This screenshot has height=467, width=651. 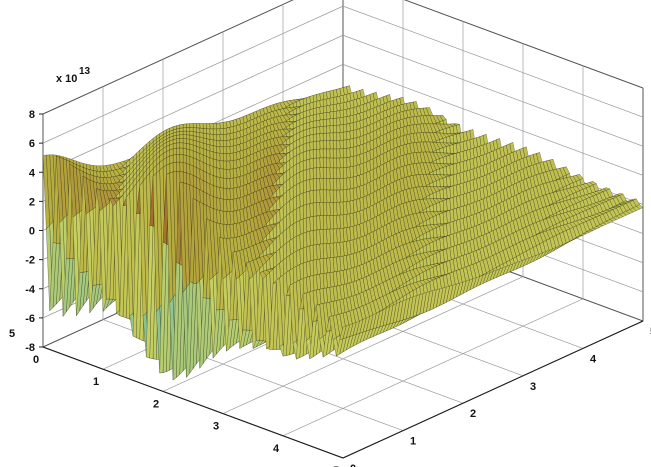 What do you see at coordinates (473, 414) in the screenshot?
I see `y-tick-label: 2` at bounding box center [473, 414].